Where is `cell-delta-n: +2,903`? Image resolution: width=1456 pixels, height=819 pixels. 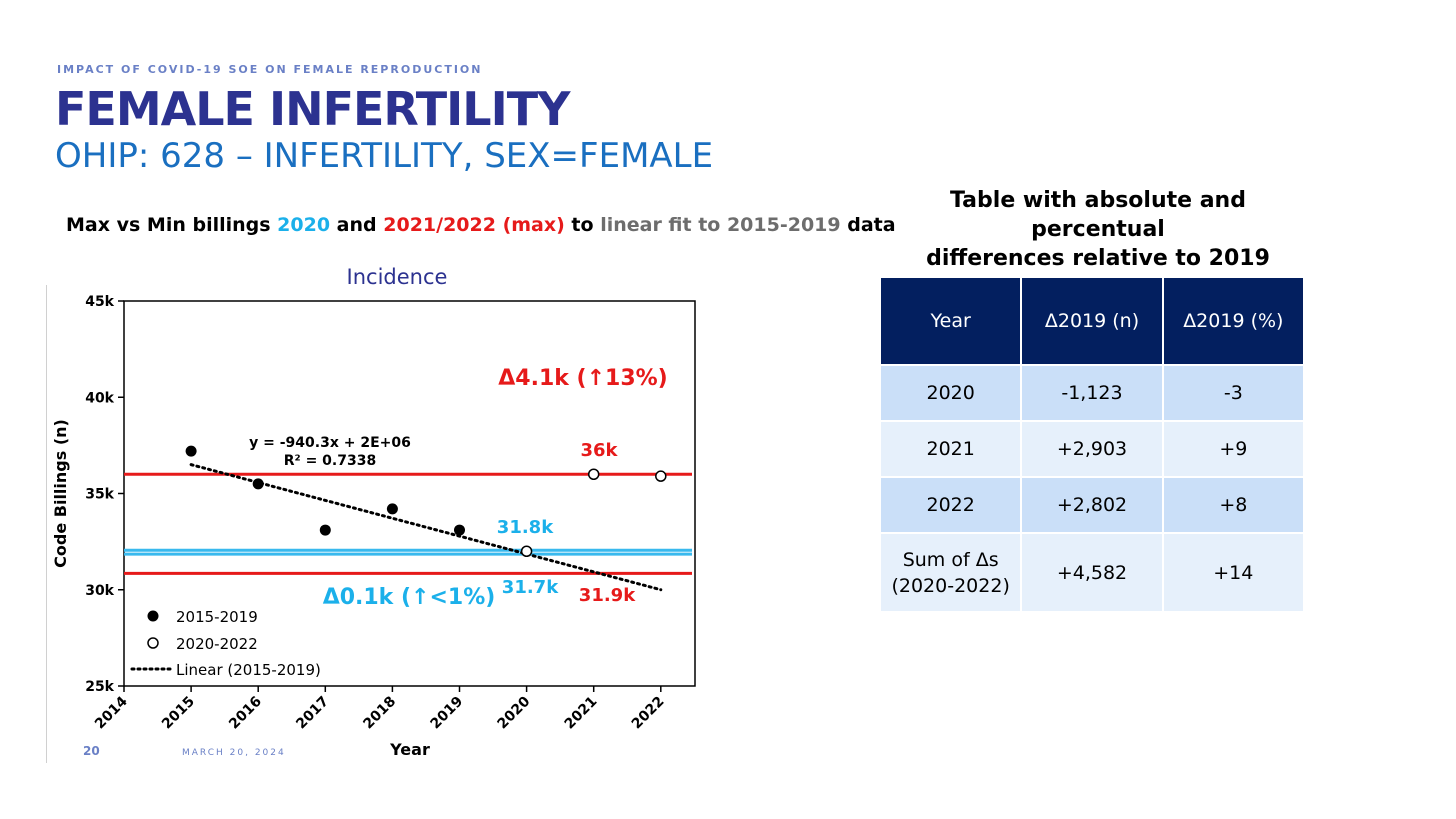
cell-delta-n: +2,903 is located at coordinates (1092, 449).